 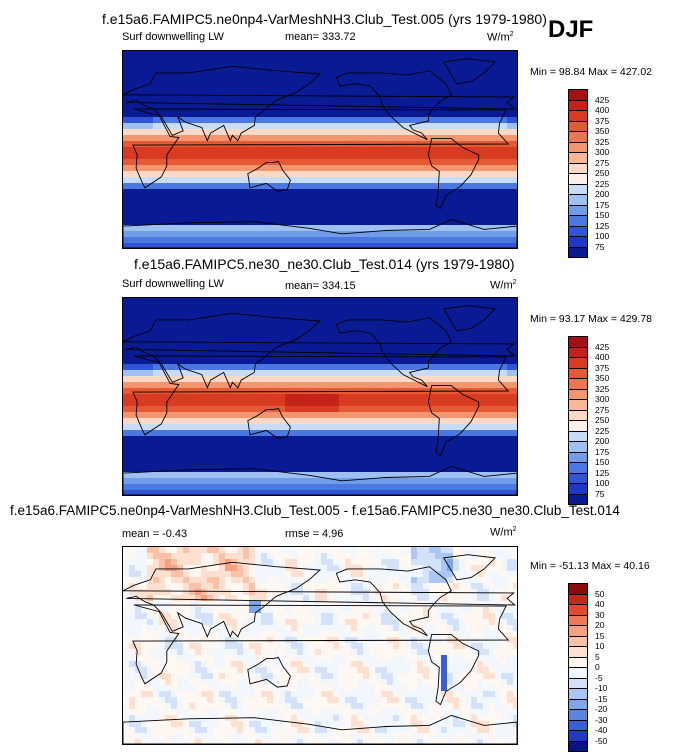 I want to click on colorbar-tick-label: 125, so click(x=602, y=472).